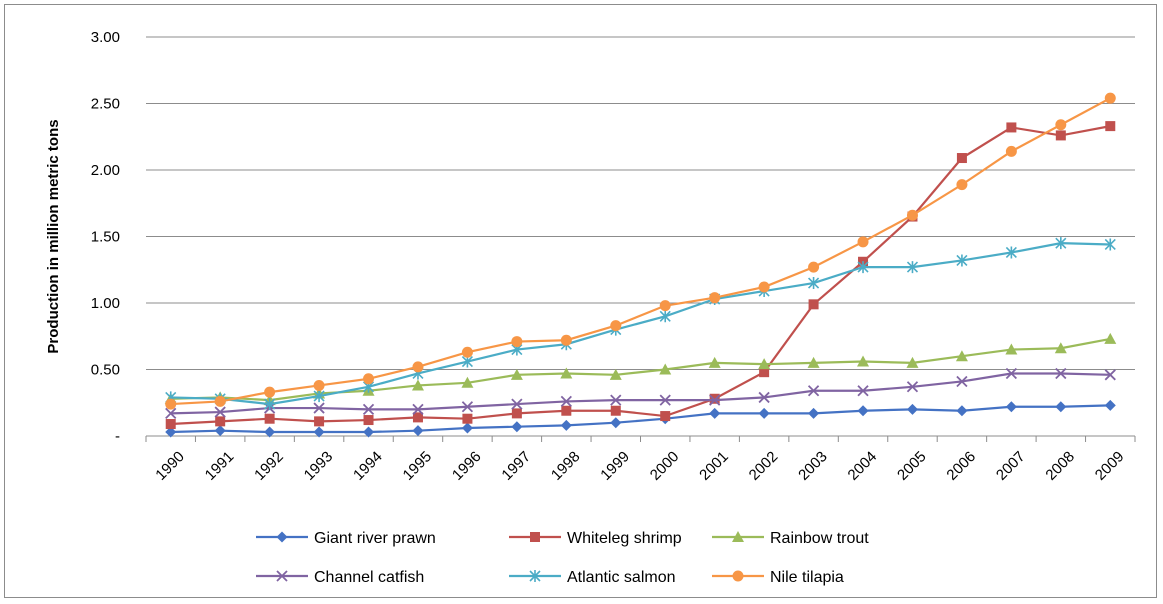  What do you see at coordinates (105, 237) in the screenshot?
I see `y-tick-label: 1.50` at bounding box center [105, 237].